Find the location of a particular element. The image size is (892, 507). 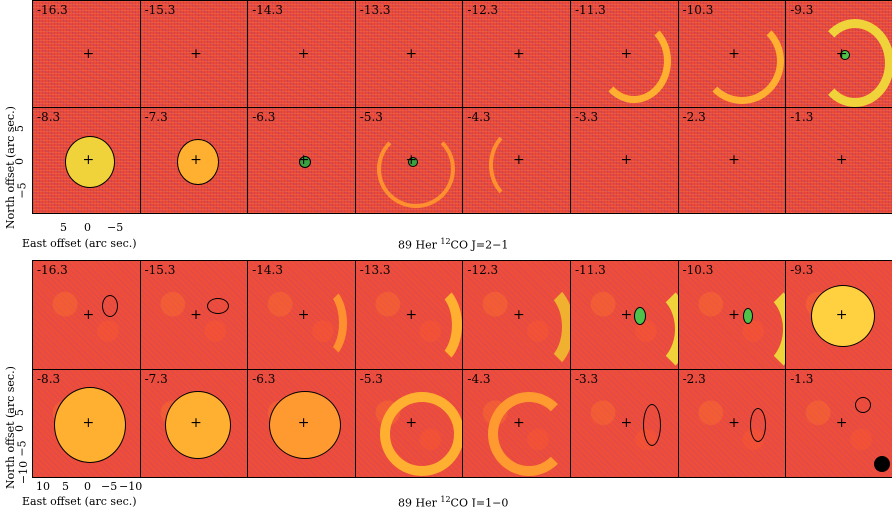

top-channel-panel: -6.3 + is located at coordinates (302, 160).